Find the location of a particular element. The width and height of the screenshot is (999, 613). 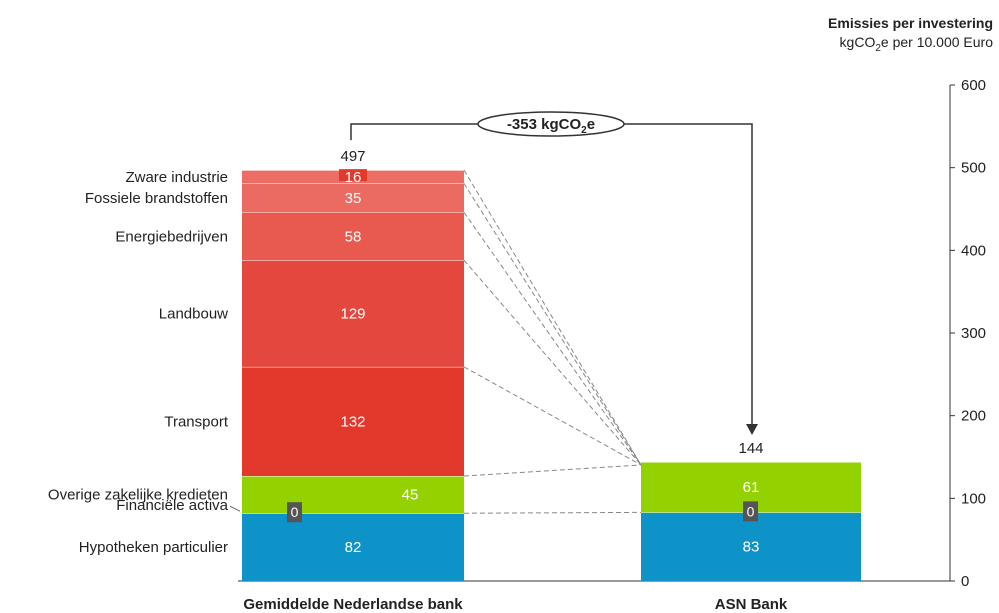

segment-value-label: 132 is located at coordinates (352, 421).